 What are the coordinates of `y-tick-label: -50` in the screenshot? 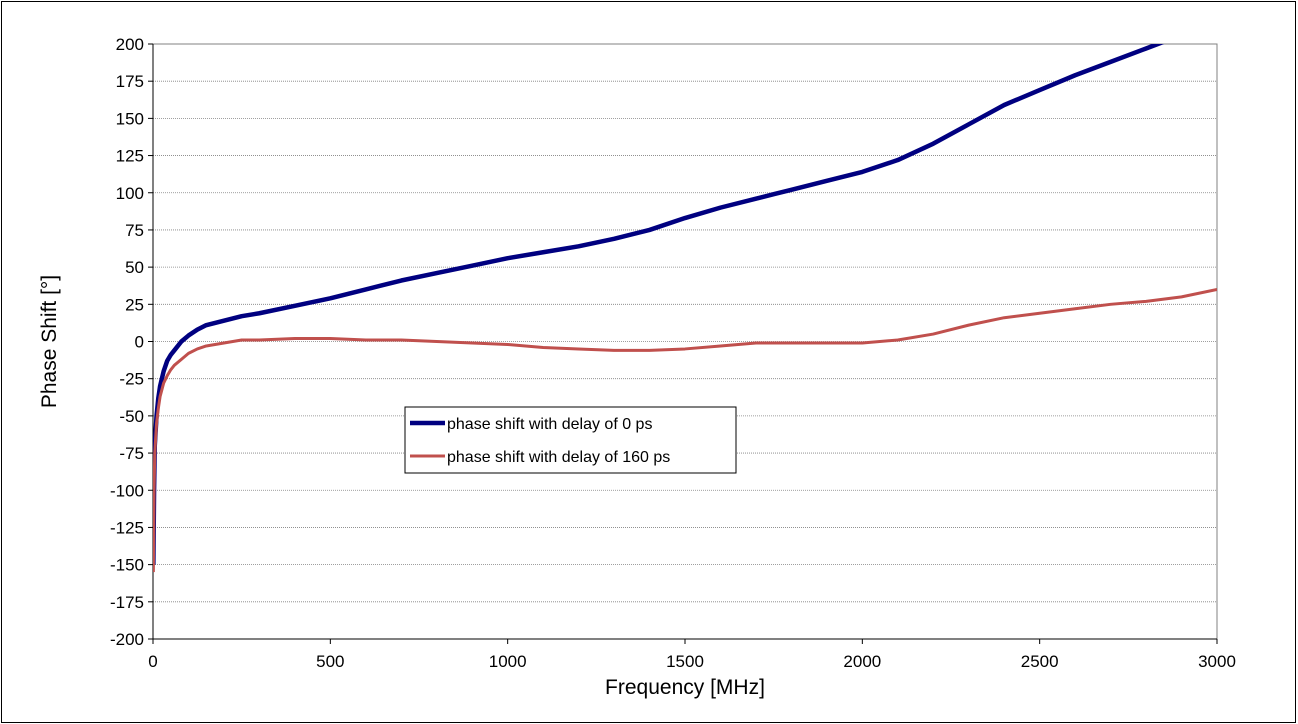 It's located at (131, 416).